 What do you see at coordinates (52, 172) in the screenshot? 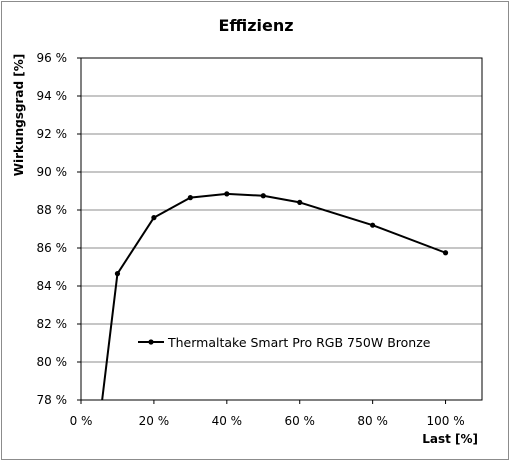
I see `y-tick-label: 90 %` at bounding box center [52, 172].